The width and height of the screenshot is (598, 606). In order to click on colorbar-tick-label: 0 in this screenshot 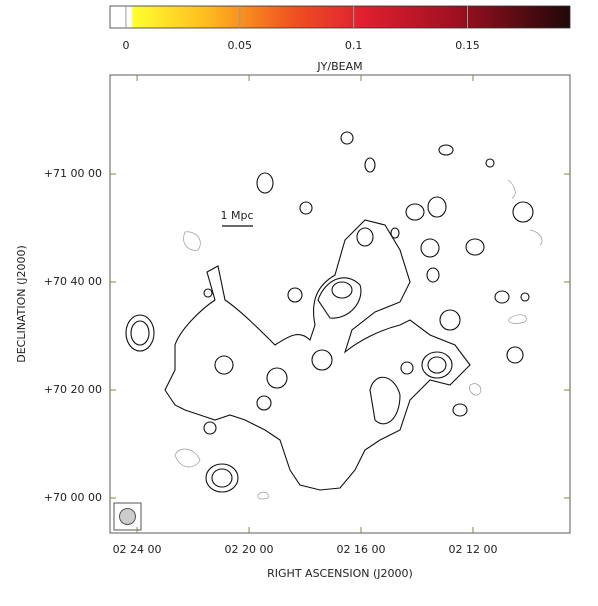, I will do `click(125, 45)`.